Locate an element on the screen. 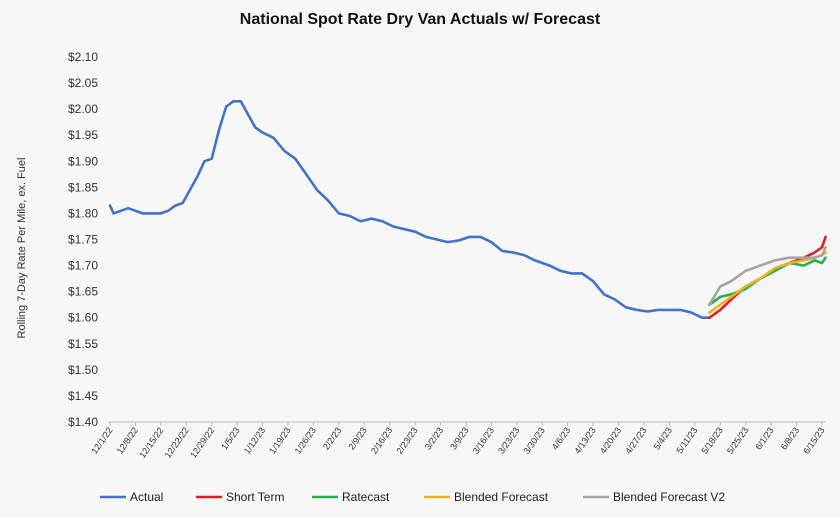 The image size is (840, 518). x-tick-label: 1/19/23 is located at coordinates (279, 440).